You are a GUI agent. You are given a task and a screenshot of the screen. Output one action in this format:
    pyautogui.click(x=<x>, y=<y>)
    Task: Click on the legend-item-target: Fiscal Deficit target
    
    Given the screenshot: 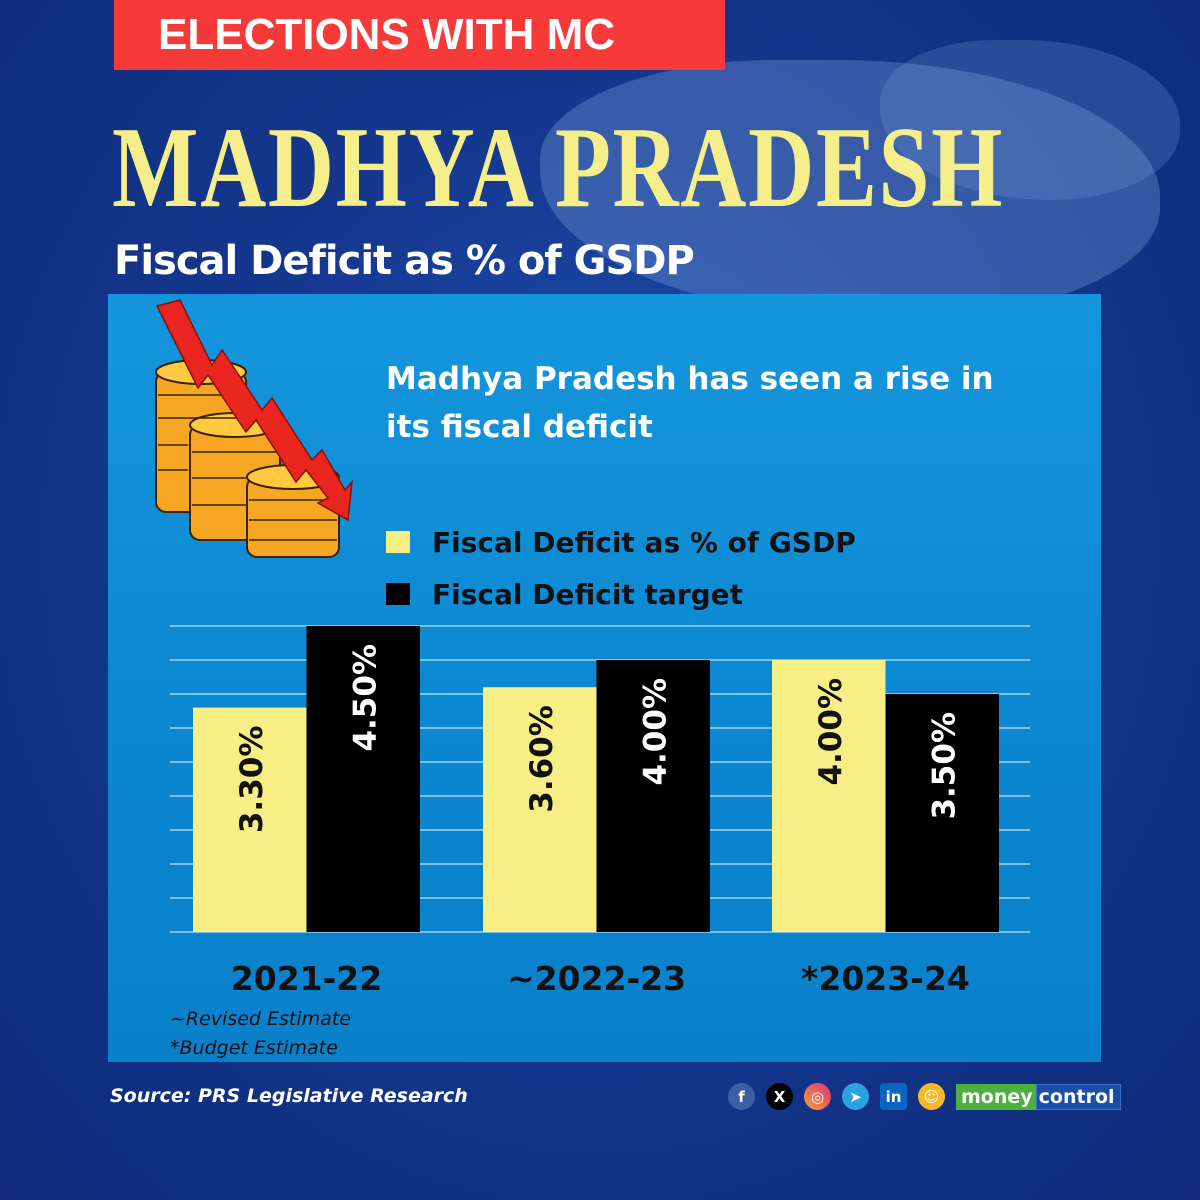 What is the action you would take?
    pyautogui.click(x=565, y=594)
    